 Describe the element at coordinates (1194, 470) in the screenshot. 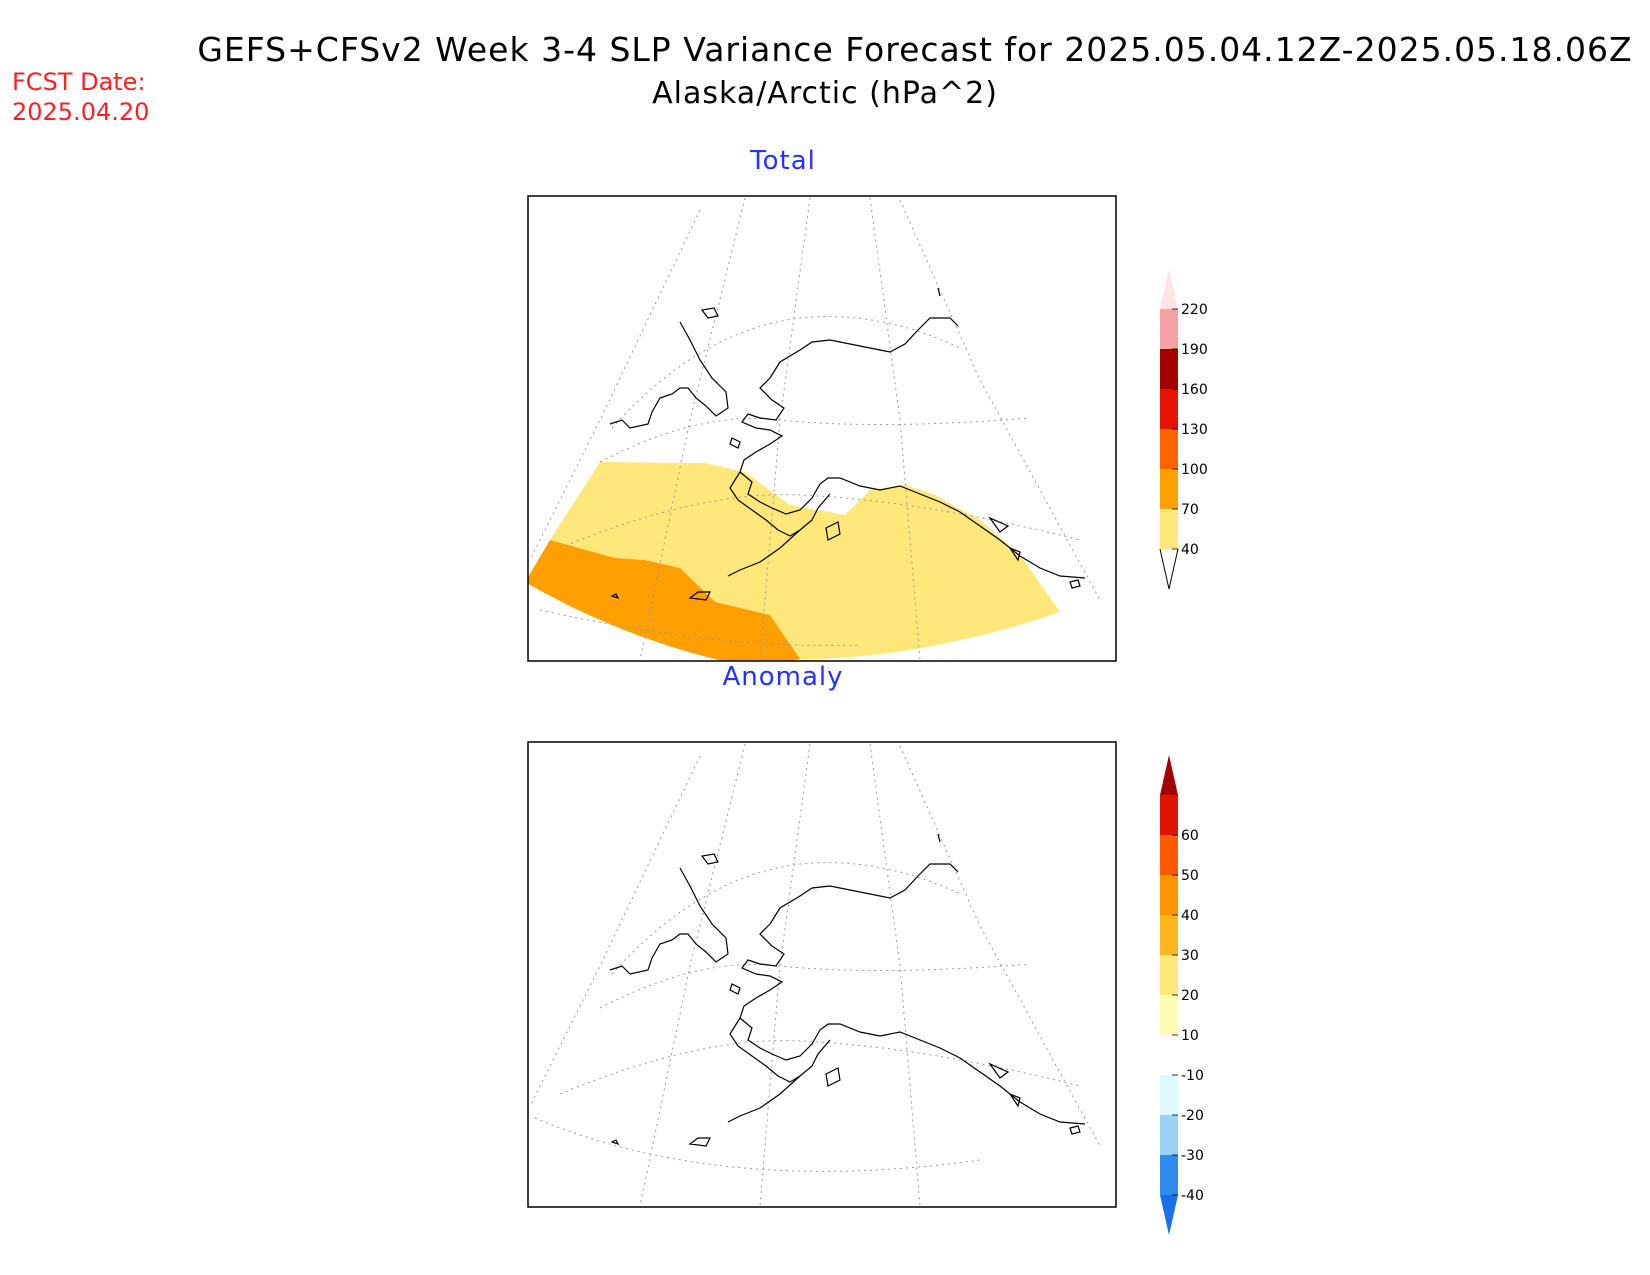

I see `total-colorbar-label: 100` at that location.